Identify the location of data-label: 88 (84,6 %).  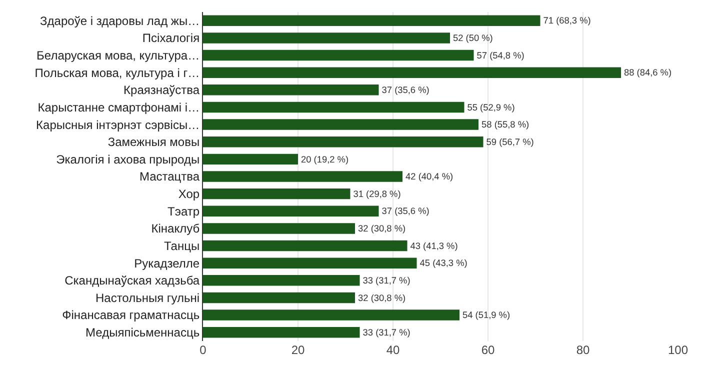
(648, 73).